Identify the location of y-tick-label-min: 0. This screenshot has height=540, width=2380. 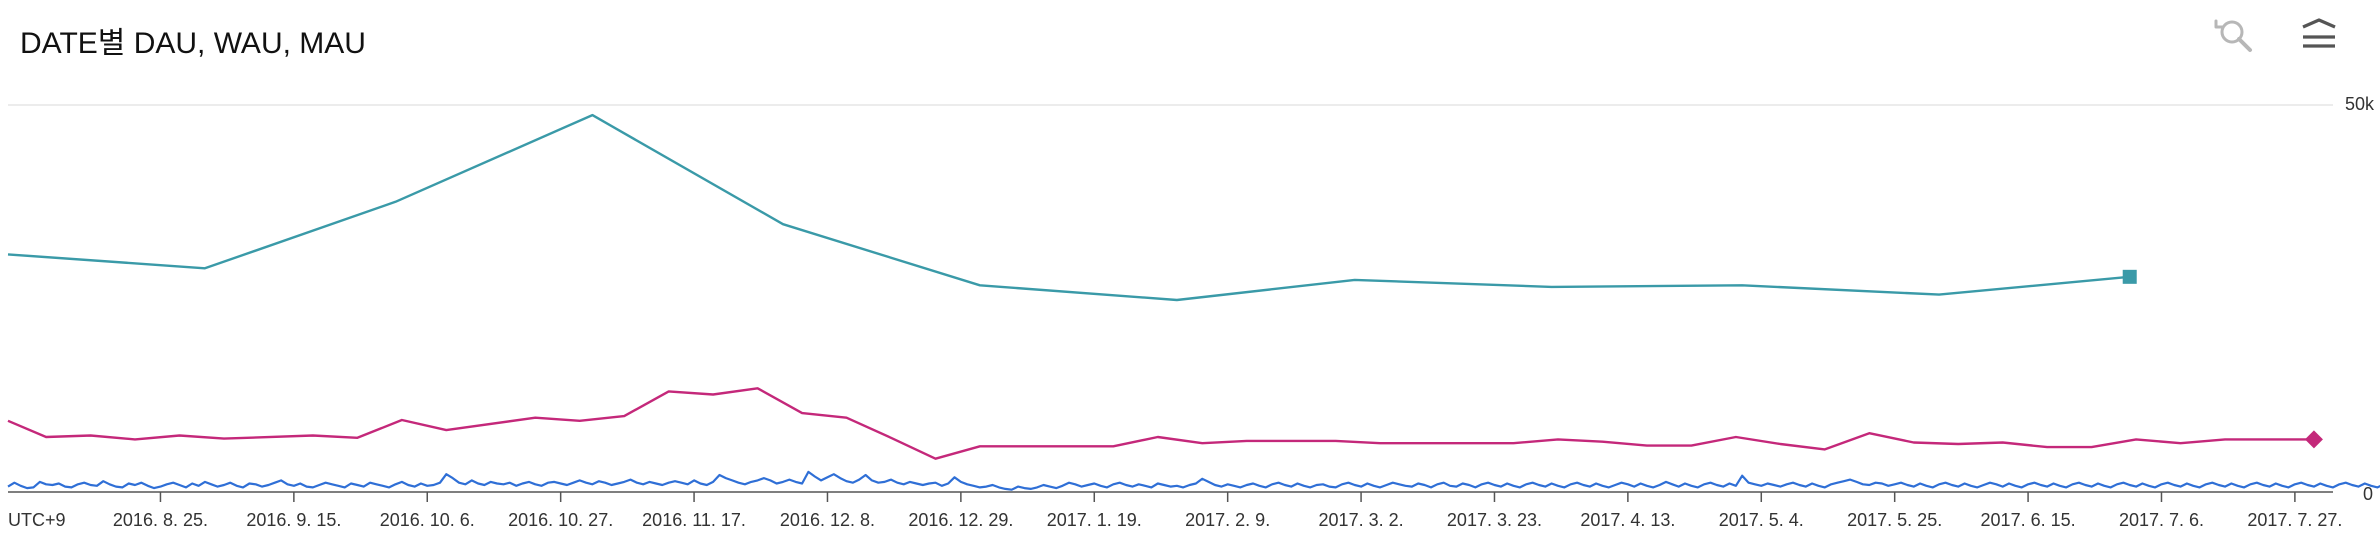
(2368, 494).